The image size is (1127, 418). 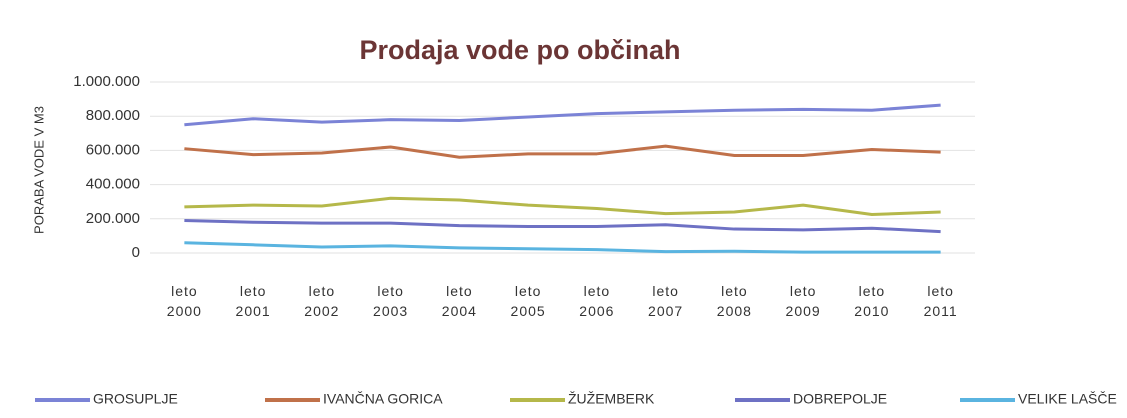 I want to click on y-tick-label: 800.000, so click(x=113, y=115).